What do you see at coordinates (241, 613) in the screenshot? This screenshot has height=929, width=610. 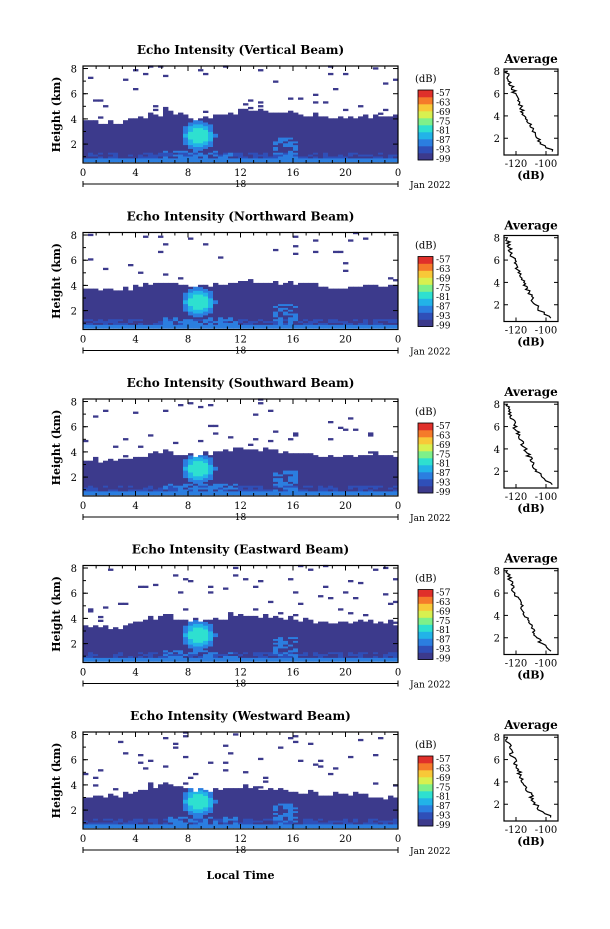 I see `heatmap-cells` at bounding box center [241, 613].